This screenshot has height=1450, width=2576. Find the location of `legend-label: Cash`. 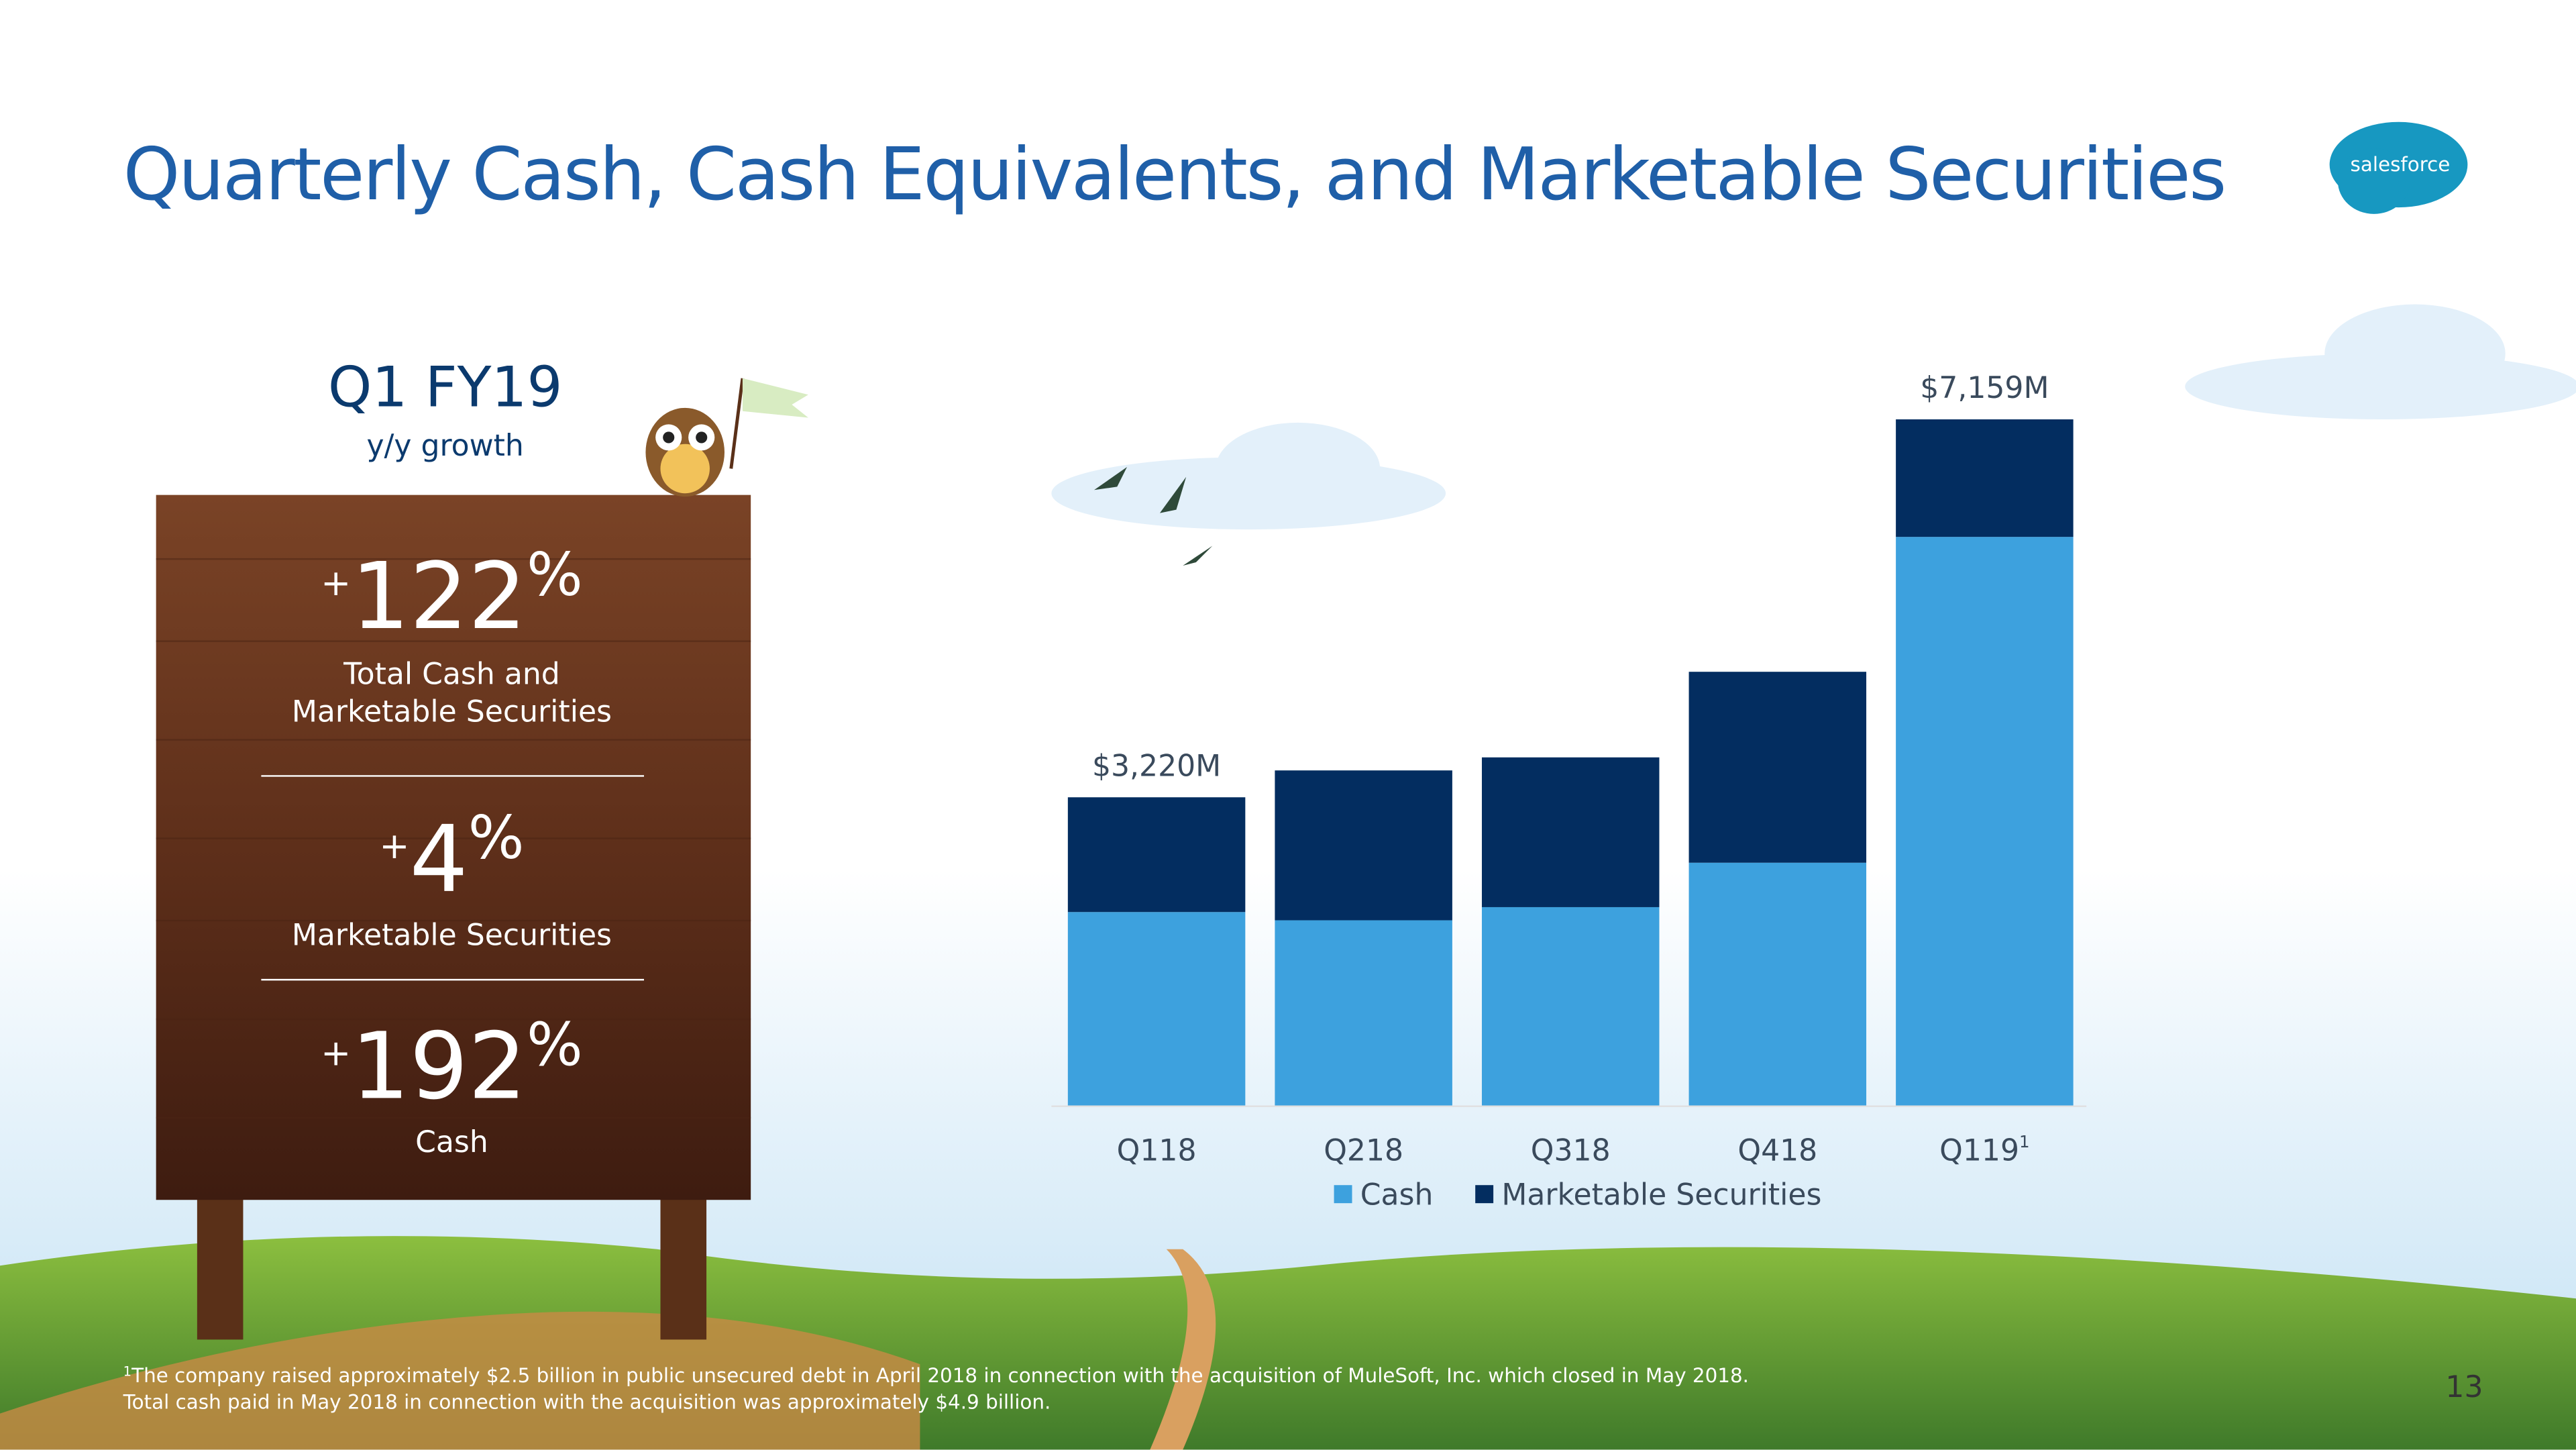

legend-label: Cash is located at coordinates (1397, 1195).